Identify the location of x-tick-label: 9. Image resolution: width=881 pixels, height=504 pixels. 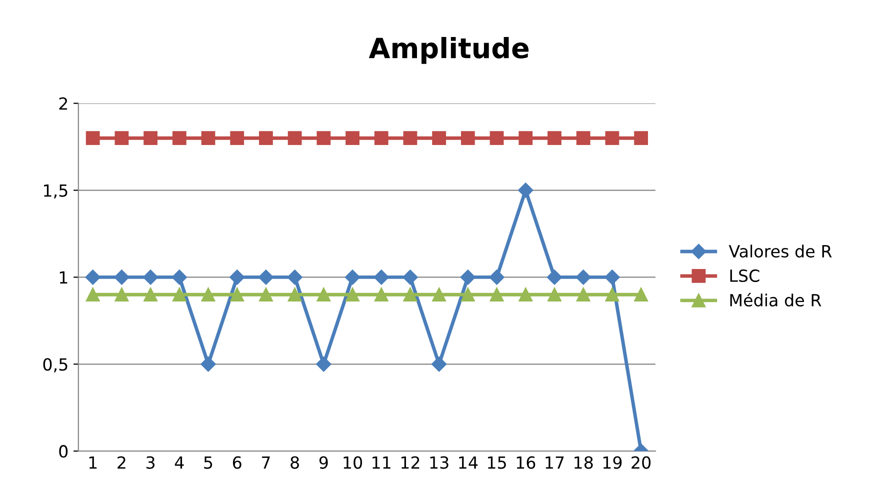
(323, 462).